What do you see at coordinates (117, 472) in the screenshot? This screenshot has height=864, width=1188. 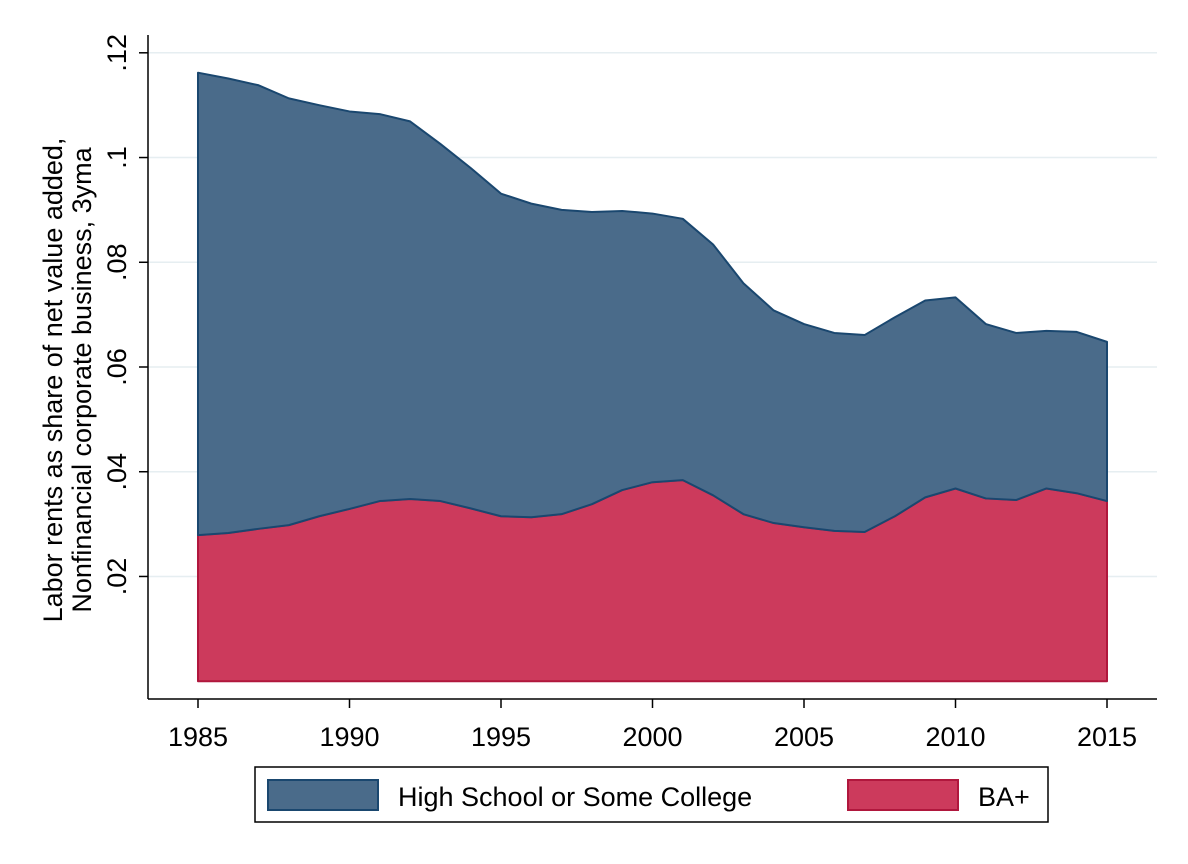 I see `y-tick-label: .04` at bounding box center [117, 472].